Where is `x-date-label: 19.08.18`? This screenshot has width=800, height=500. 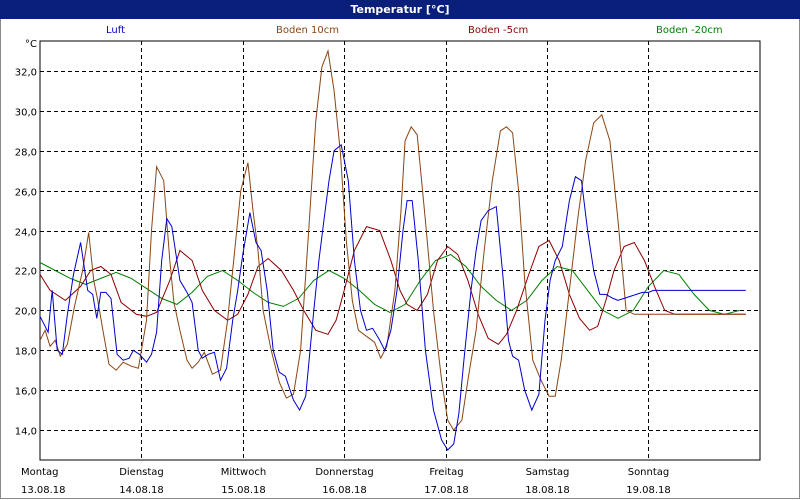 x-date-label: 19.08.18 is located at coordinates (648, 490).